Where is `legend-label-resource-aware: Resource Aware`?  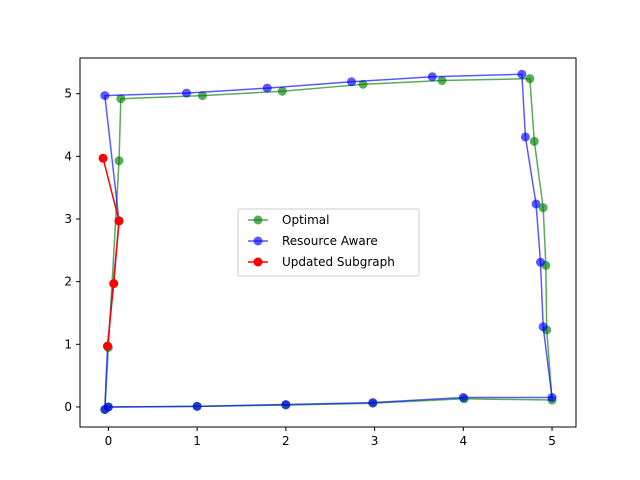 legend-label-resource-aware: Resource Aware is located at coordinates (330, 241).